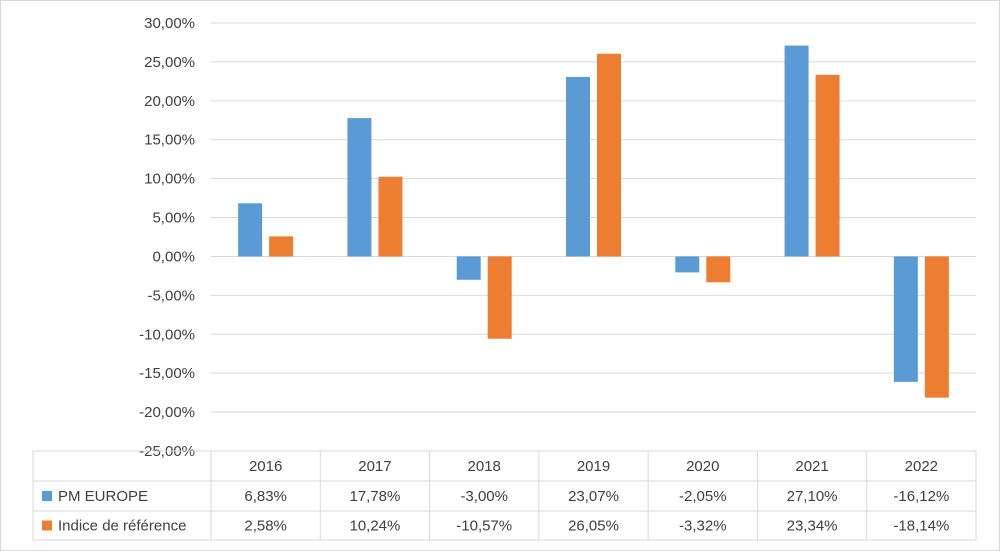 The image size is (1000, 551). Describe the element at coordinates (811, 466) in the screenshot. I see `category-label: 2021` at that location.